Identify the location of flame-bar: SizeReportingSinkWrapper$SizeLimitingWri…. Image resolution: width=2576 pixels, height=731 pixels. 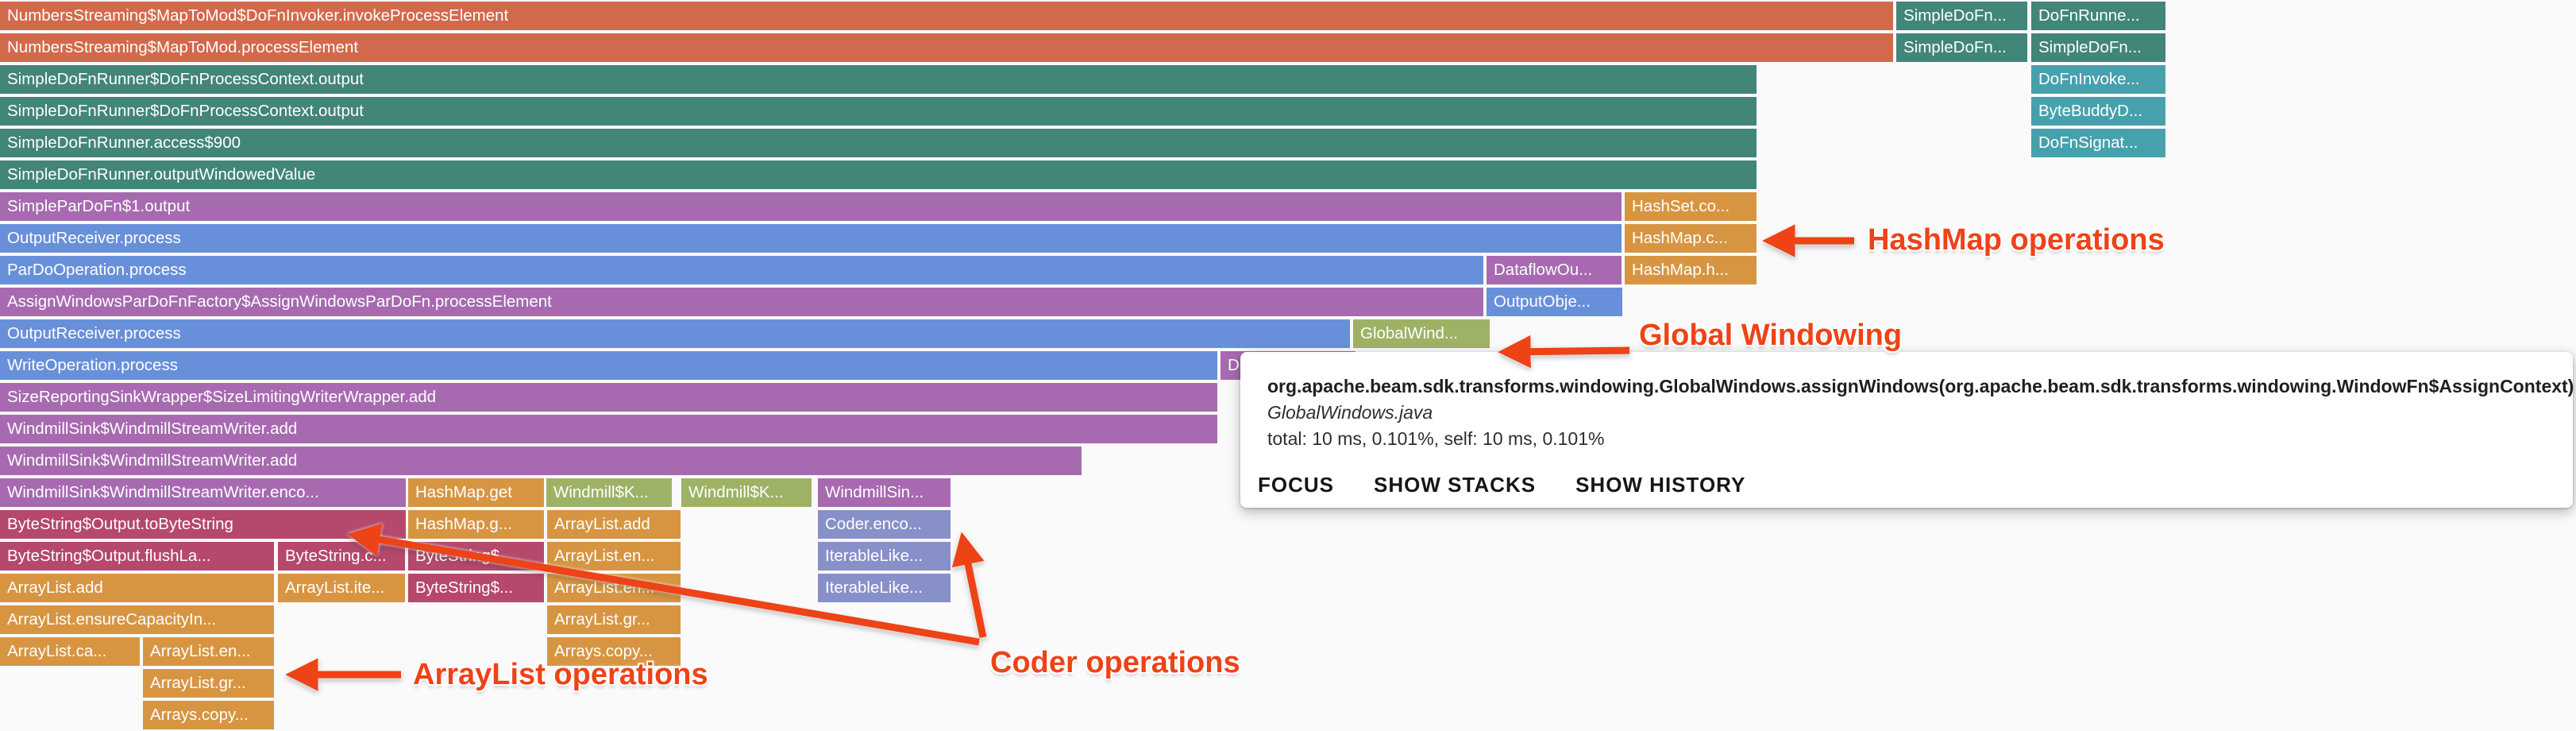
(608, 398).